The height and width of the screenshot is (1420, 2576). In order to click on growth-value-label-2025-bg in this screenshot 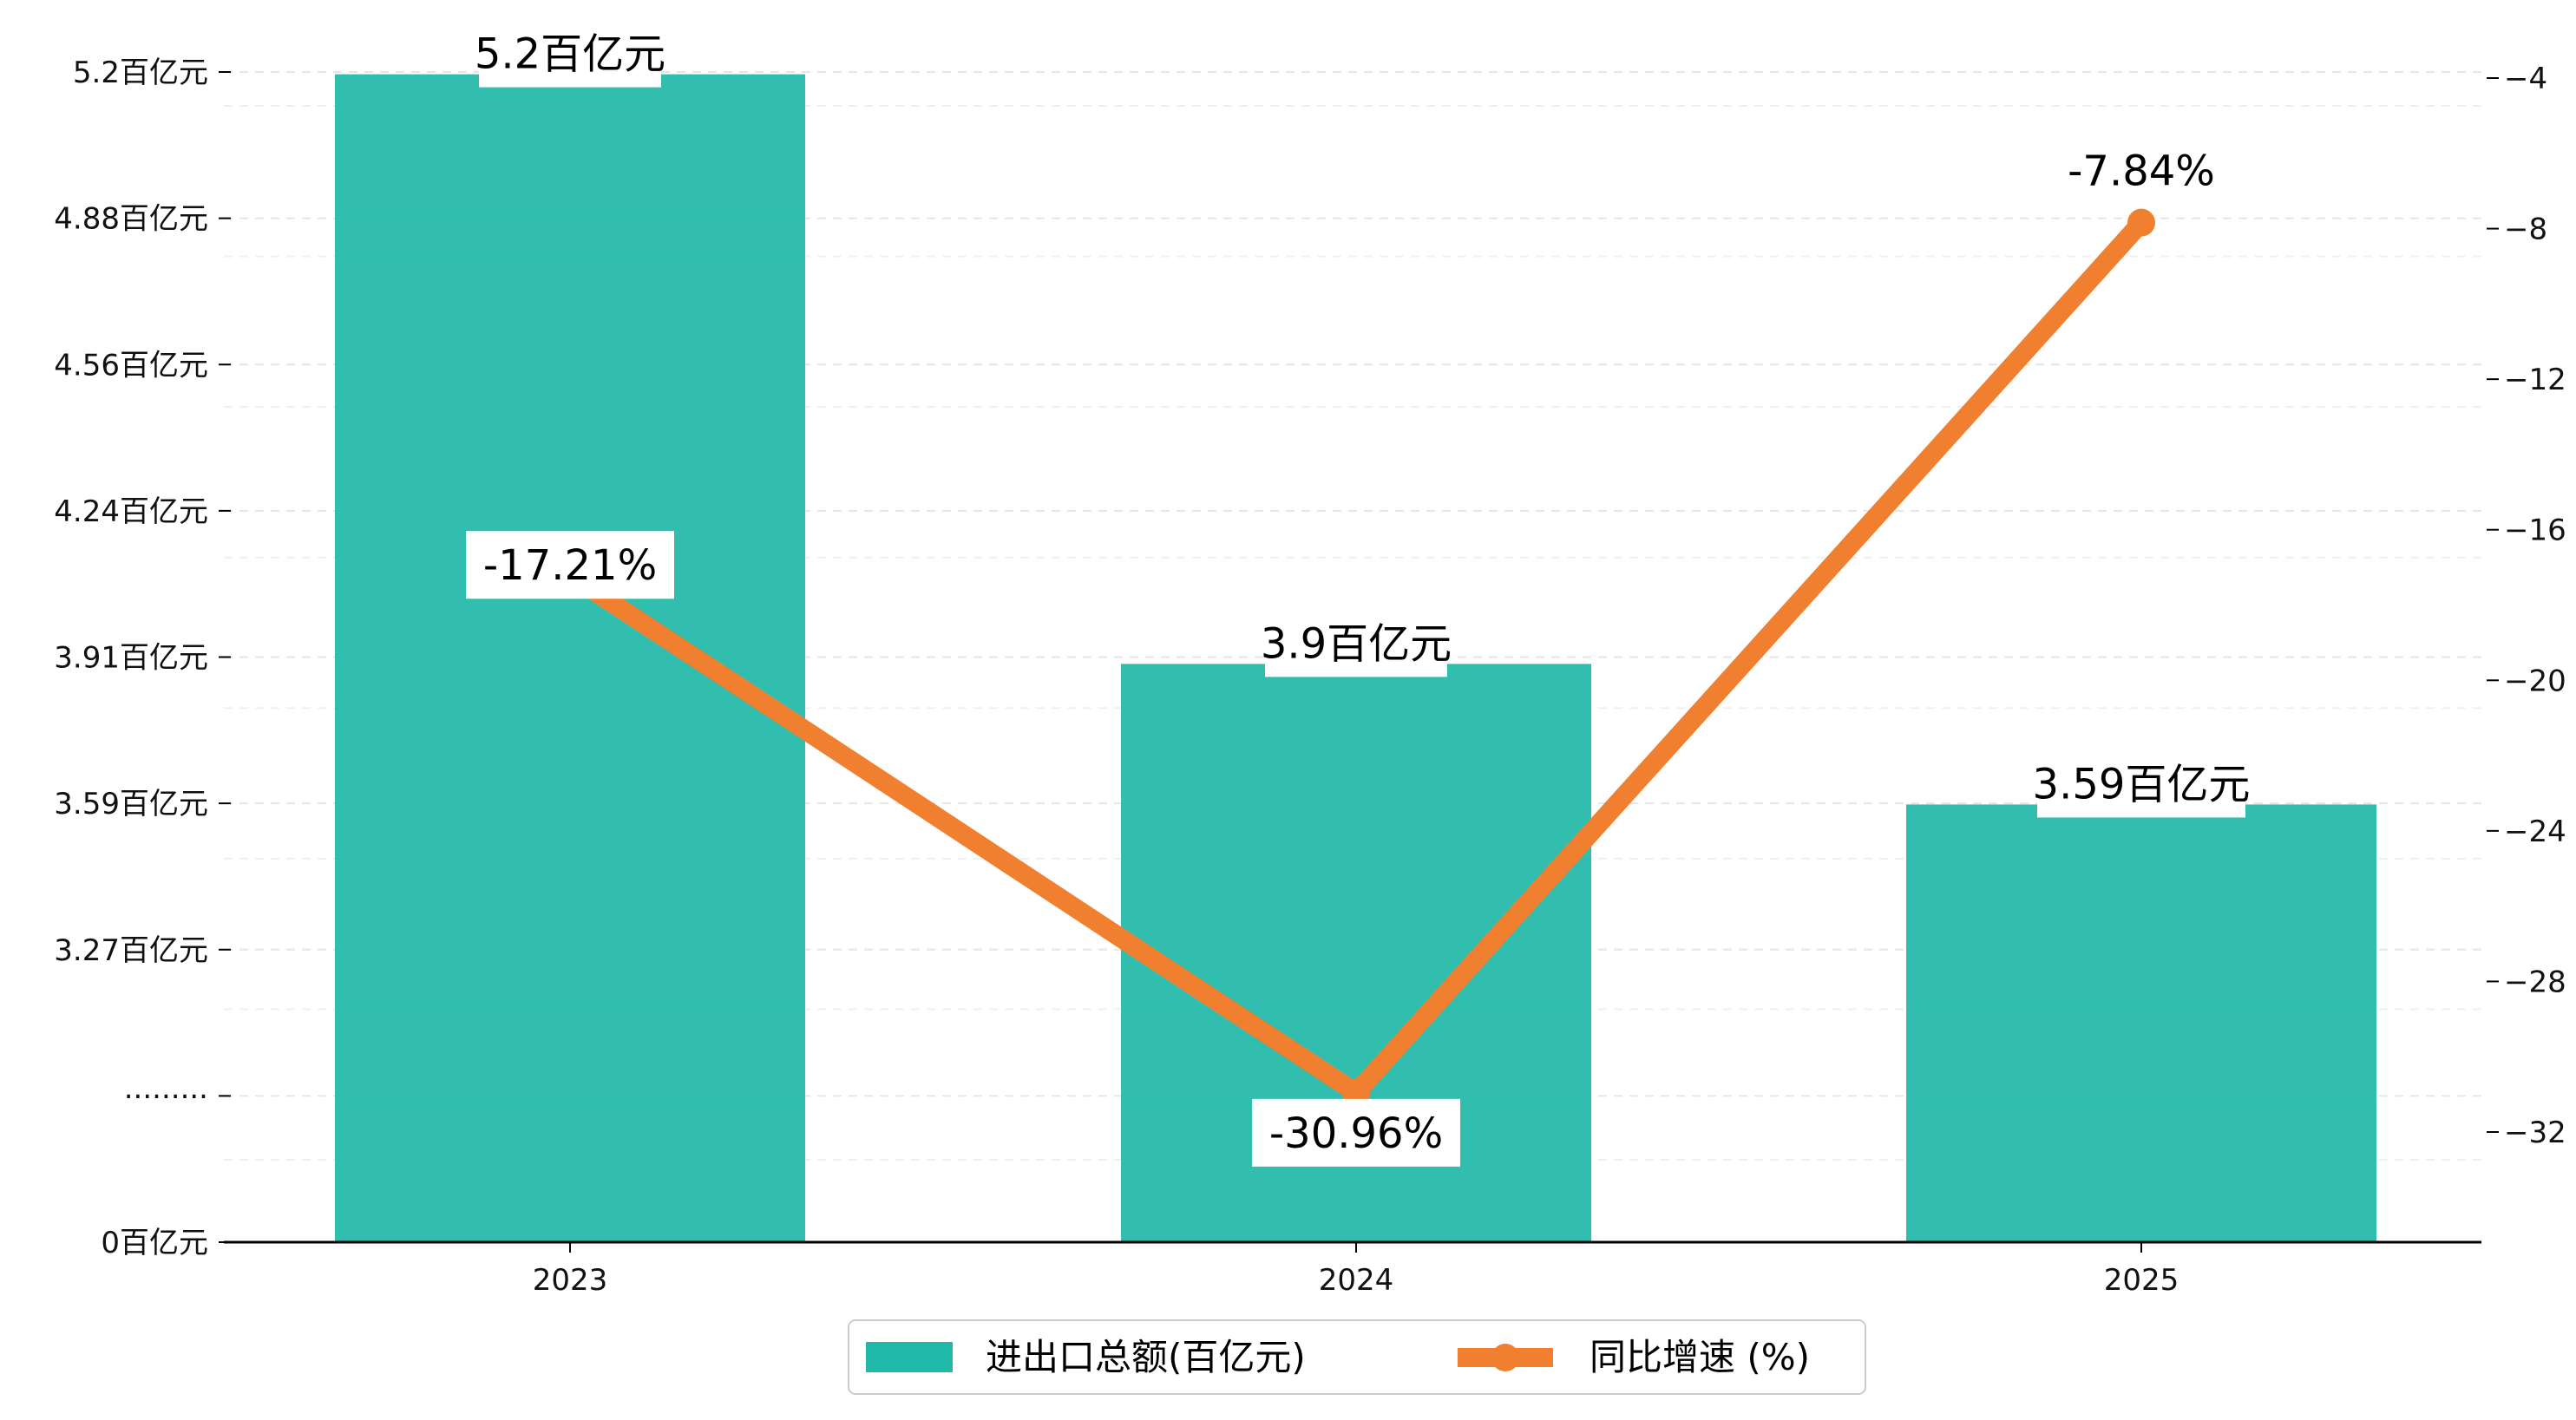, I will do `click(2141, 170)`.